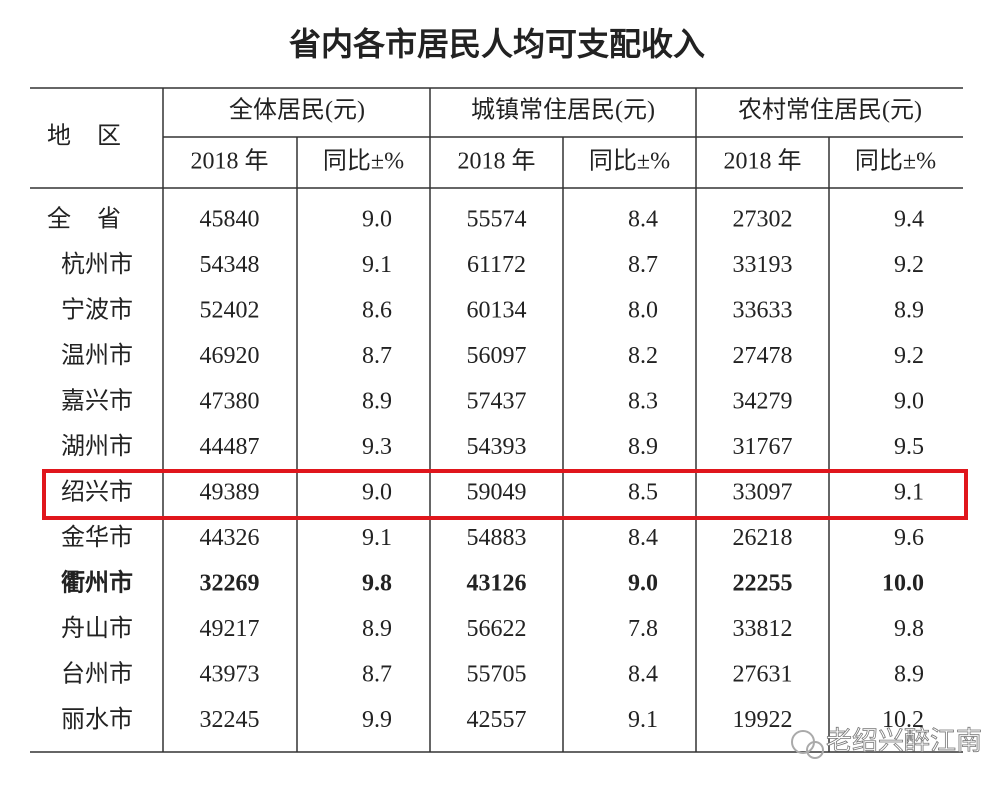  Describe the element at coordinates (230, 584) in the screenshot. I see `cell: 32269` at that location.